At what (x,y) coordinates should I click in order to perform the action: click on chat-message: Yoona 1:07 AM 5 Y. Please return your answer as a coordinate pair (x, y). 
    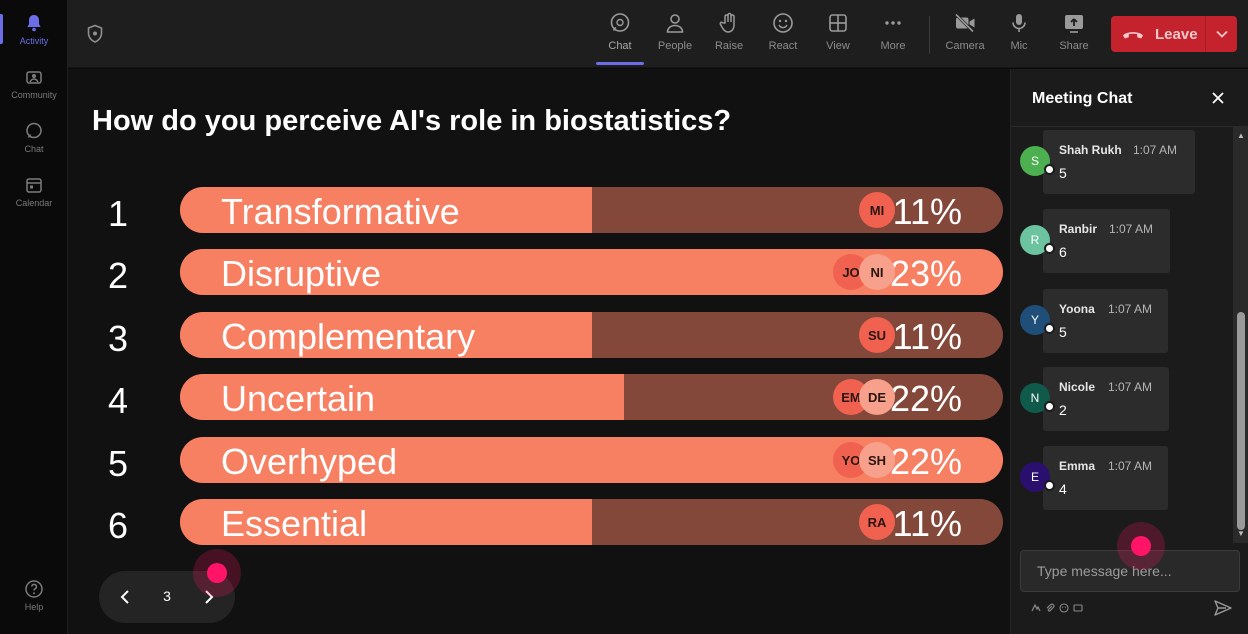
    Looking at the image, I should click on (1122, 321).